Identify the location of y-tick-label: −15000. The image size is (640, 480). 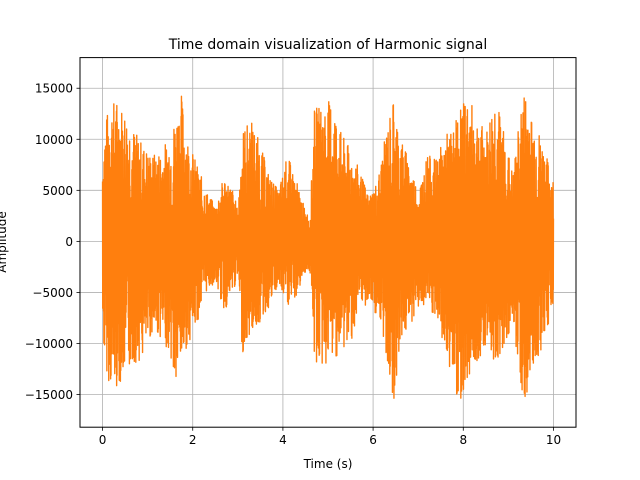
(49, 395).